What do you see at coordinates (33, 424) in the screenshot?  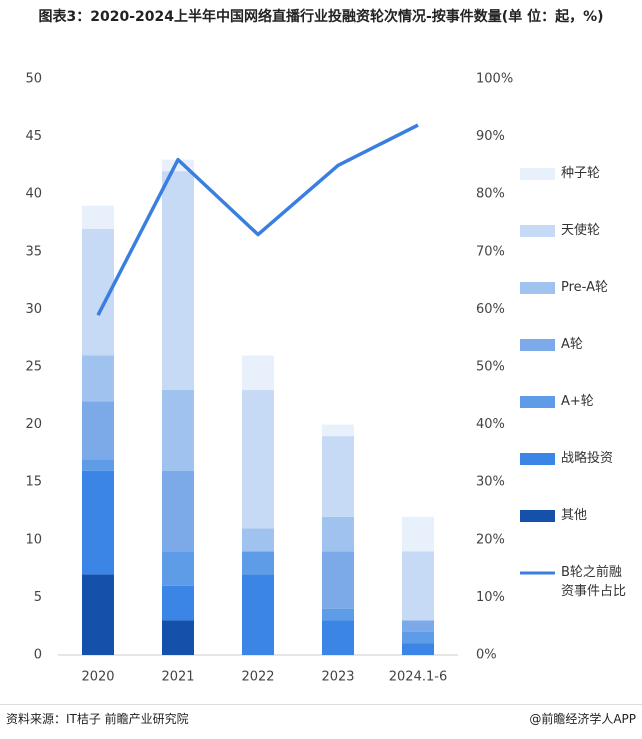 I see `y-tick-label: 20` at bounding box center [33, 424].